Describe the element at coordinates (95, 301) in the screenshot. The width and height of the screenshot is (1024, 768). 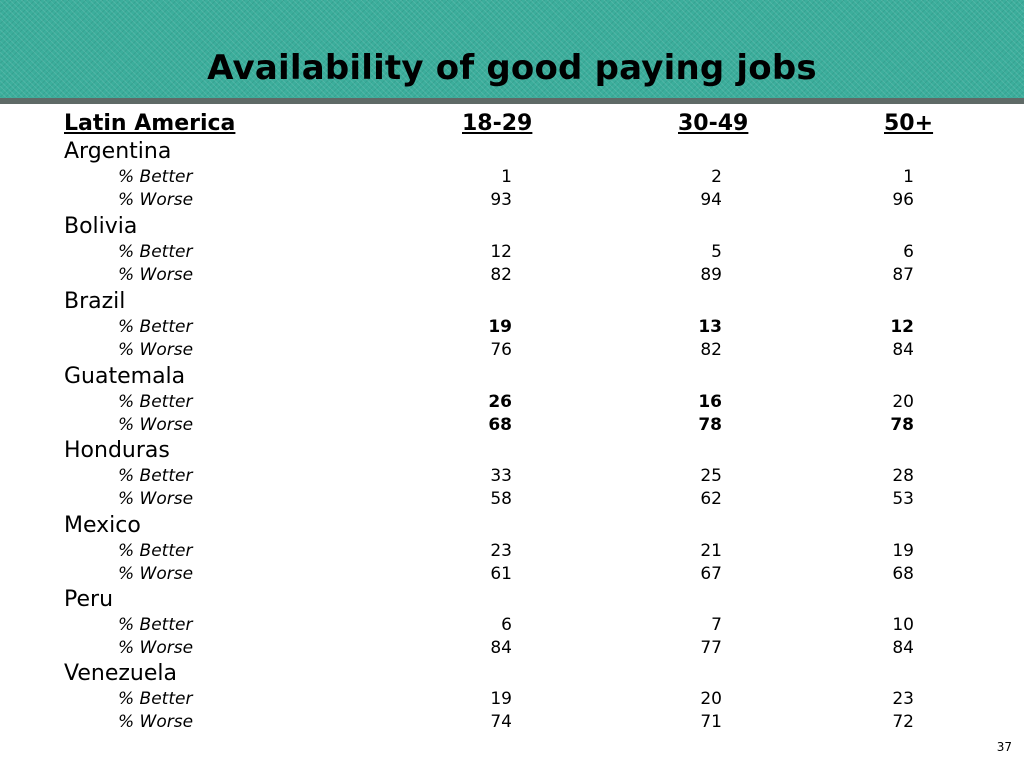
I see `country-name: Brazil` at that location.